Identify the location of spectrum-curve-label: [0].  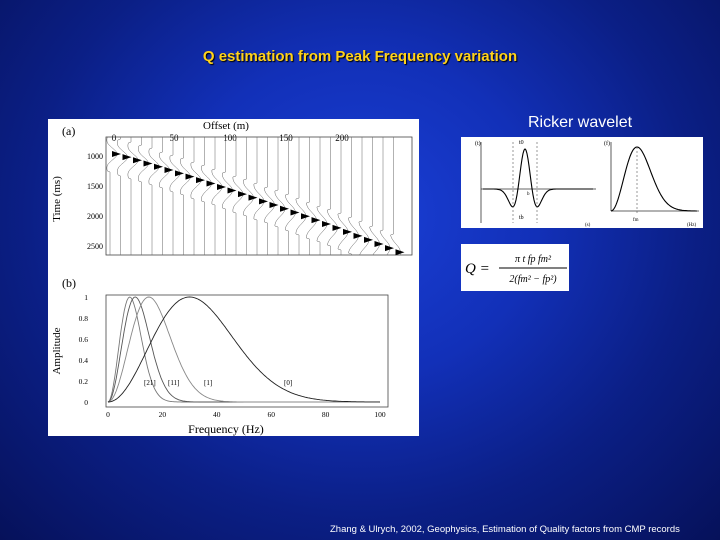
(288, 383).